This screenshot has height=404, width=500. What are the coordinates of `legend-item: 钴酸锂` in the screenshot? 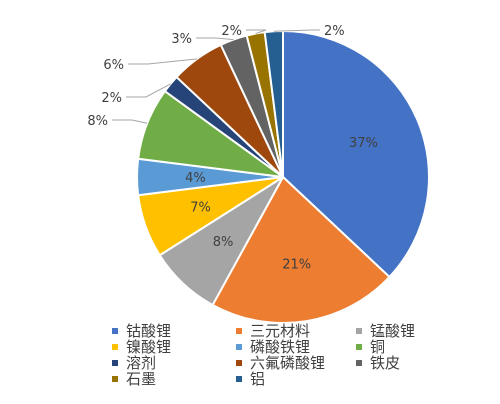 It's located at (141, 330).